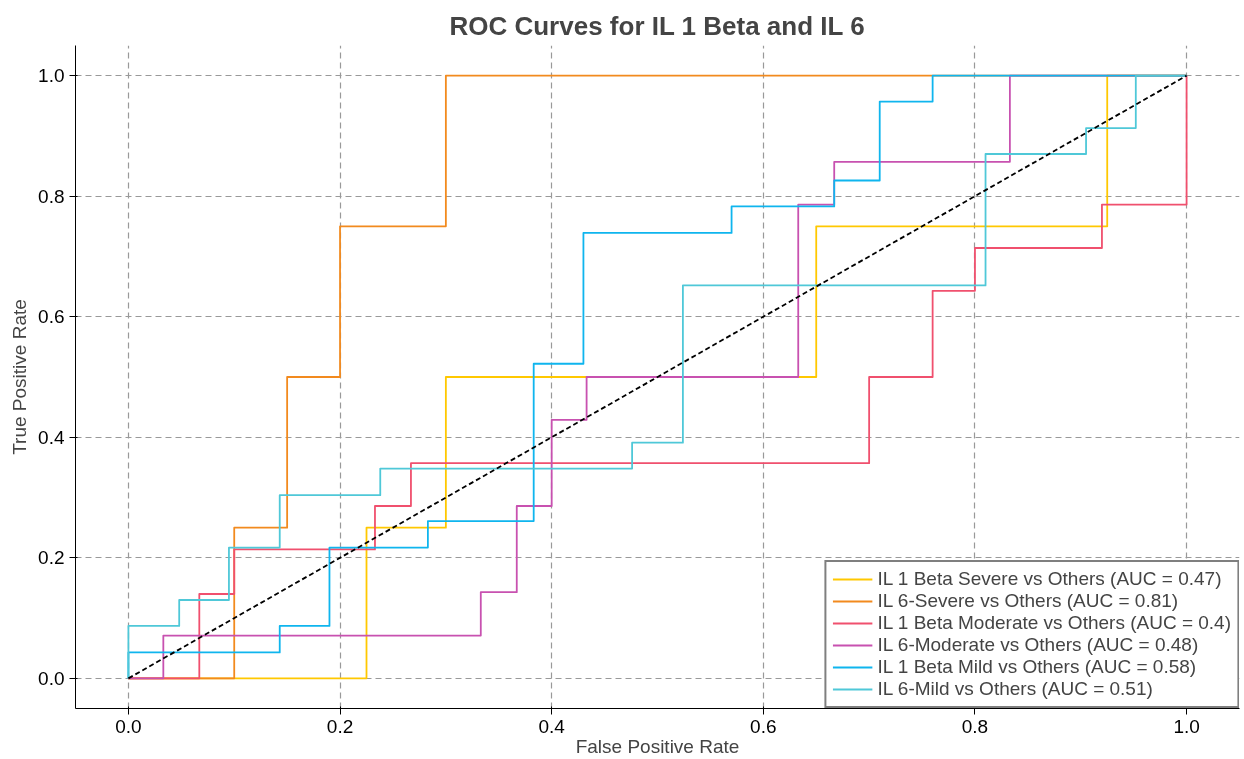  What do you see at coordinates (51, 317) in the screenshot?
I see `y-tick-label: 0.6` at bounding box center [51, 317].